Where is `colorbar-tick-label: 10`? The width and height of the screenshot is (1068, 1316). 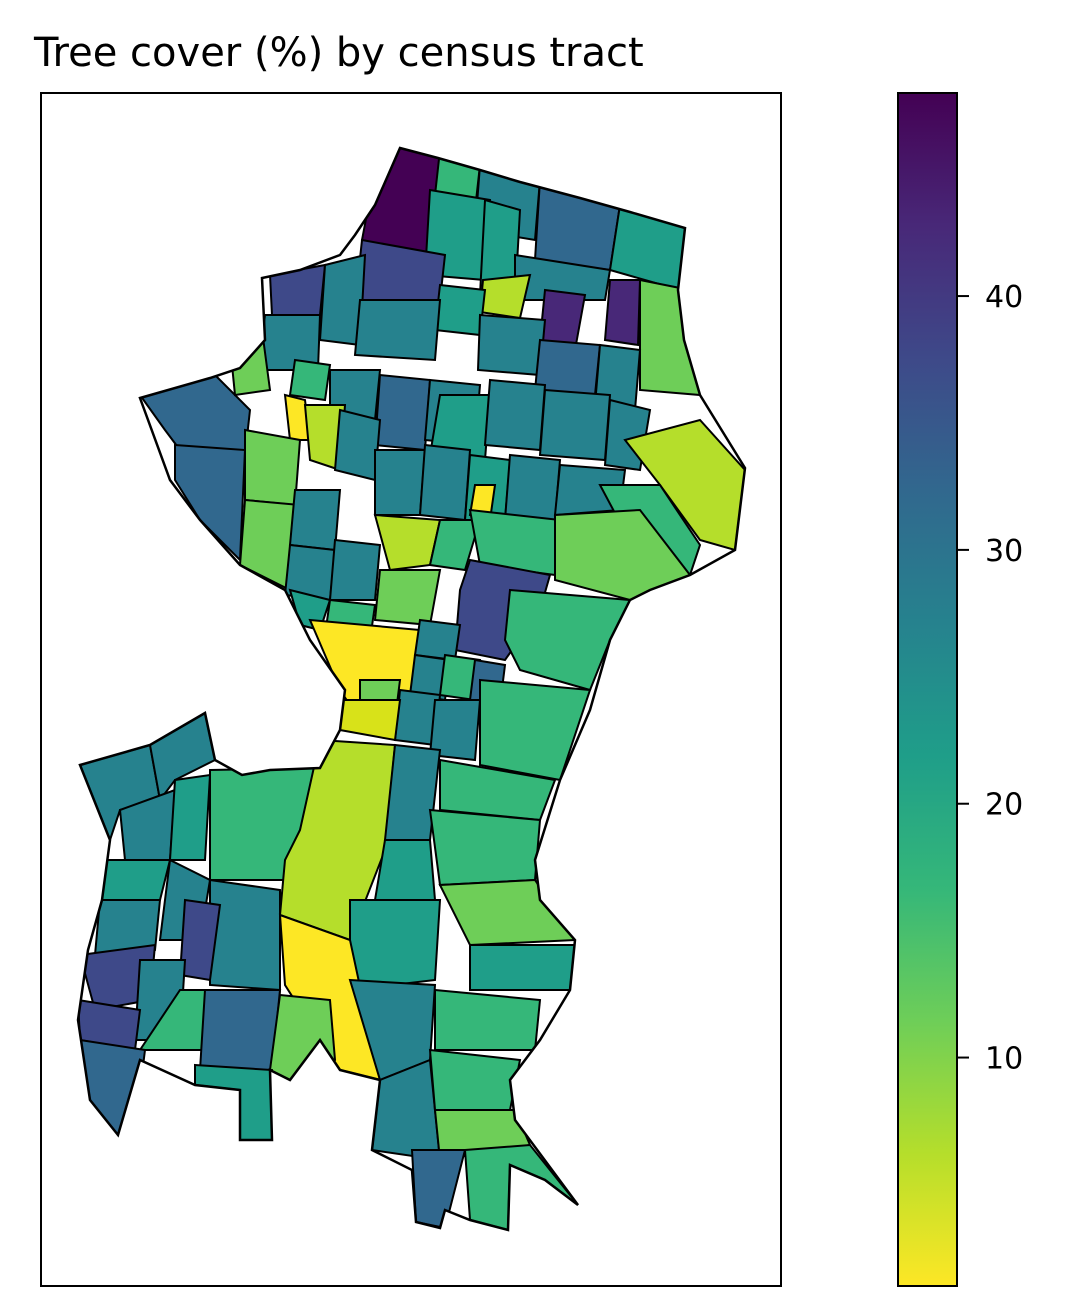 colorbar-tick-label: 10 is located at coordinates (1004, 1059).